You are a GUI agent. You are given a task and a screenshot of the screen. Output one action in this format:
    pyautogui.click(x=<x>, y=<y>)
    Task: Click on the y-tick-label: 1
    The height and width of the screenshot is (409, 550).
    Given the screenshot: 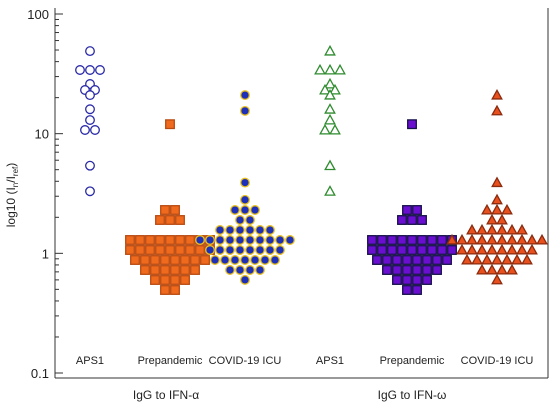 What is the action you would take?
    pyautogui.click(x=45, y=253)
    